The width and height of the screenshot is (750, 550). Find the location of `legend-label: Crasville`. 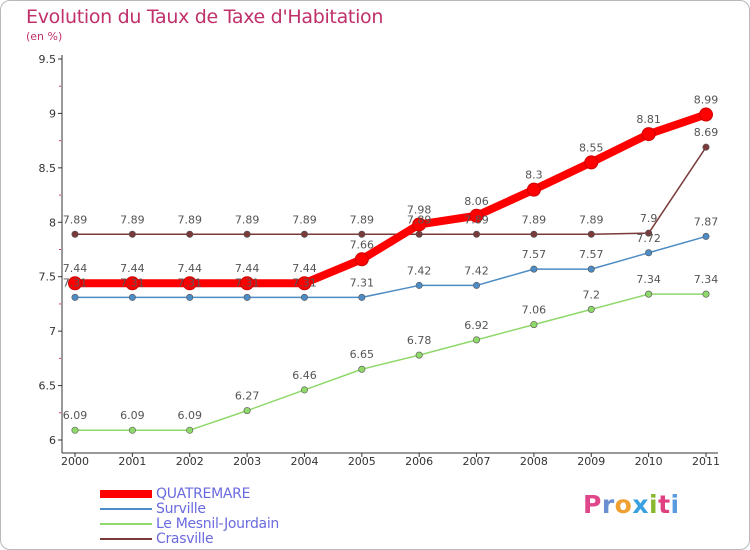

legend-label: Crasville is located at coordinates (185, 538).